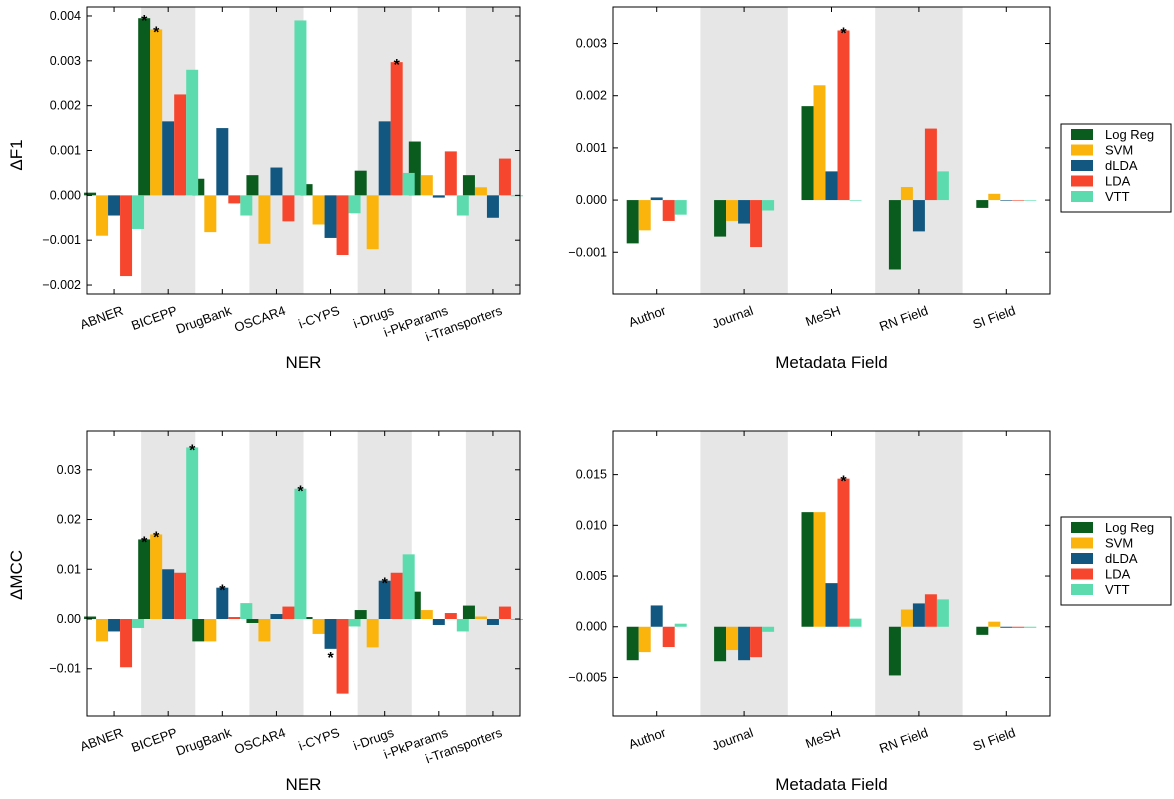 The image size is (1174, 799). What do you see at coordinates (591, 96) in the screenshot?
I see `ytick-label: 0.002` at bounding box center [591, 96].